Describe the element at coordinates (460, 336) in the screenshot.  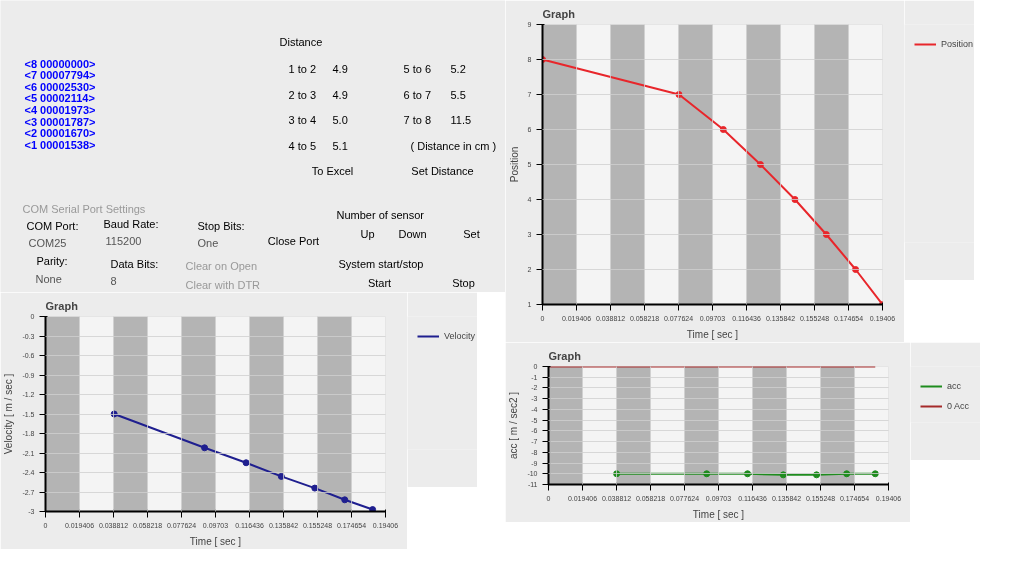
I see `legend-label: Velocity` at that location.